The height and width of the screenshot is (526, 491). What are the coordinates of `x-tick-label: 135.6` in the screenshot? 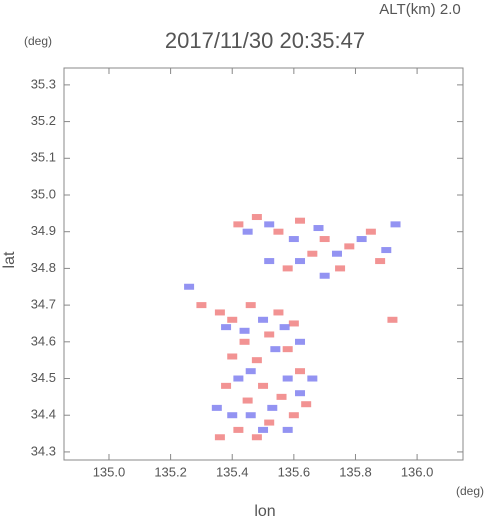 It's located at (294, 471).